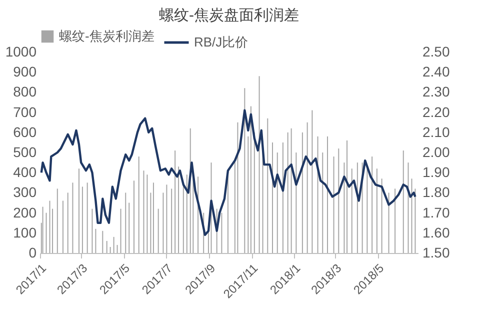 The width and height of the screenshot is (496, 336). Describe the element at coordinates (25, 92) in the screenshot. I see `y-tick-label: 800` at that location.